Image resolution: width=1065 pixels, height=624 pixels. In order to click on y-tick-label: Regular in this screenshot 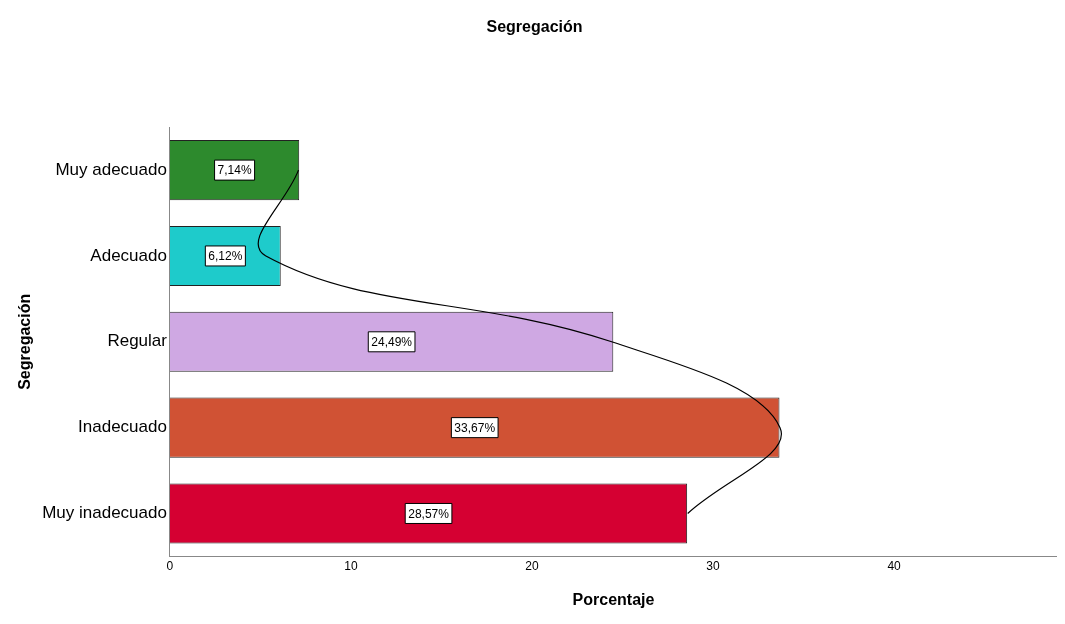, I will do `click(137, 341)`.